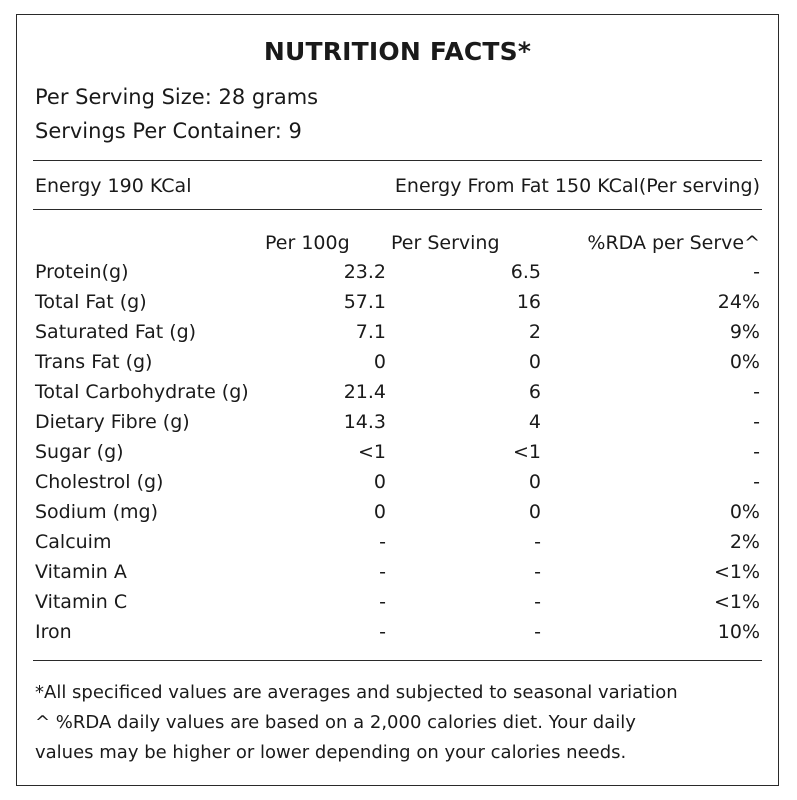 The height and width of the screenshot is (800, 797). What do you see at coordinates (116, 332) in the screenshot?
I see `nutrient-name: Saturated Fat (g)` at bounding box center [116, 332].